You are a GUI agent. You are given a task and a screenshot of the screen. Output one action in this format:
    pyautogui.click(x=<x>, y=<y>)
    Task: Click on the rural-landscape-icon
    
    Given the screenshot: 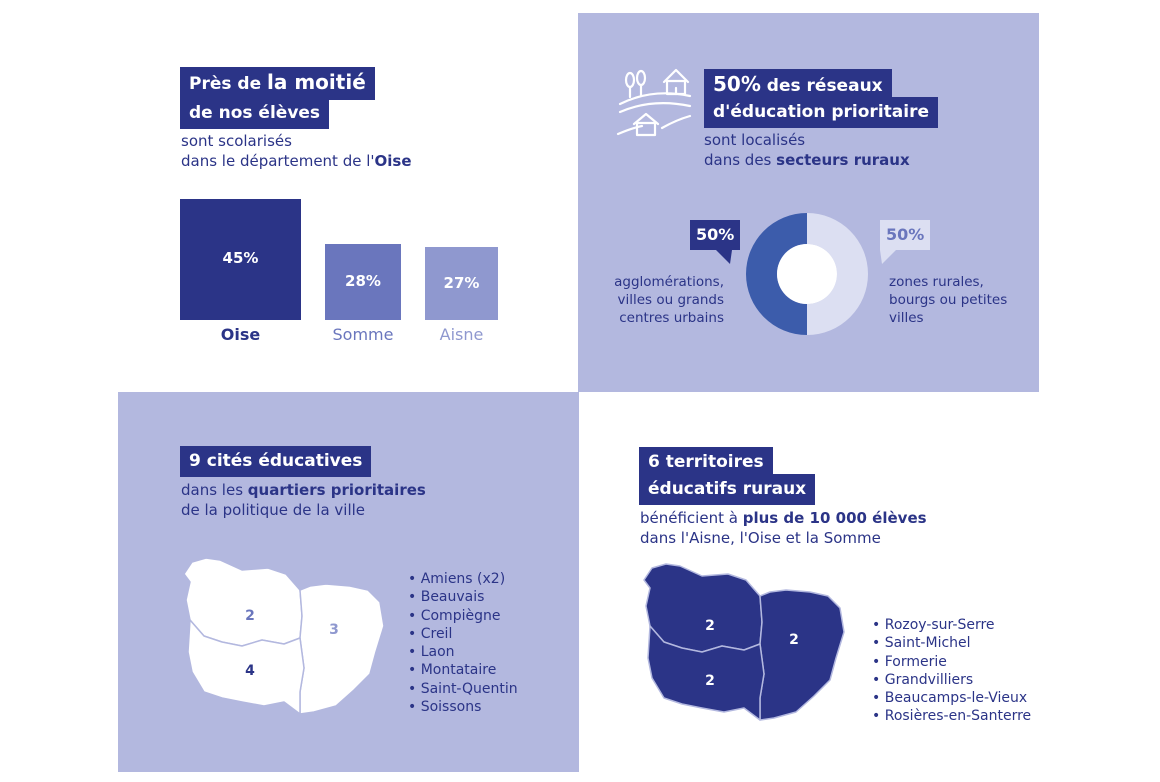 What is the action you would take?
    pyautogui.click(x=654, y=102)
    